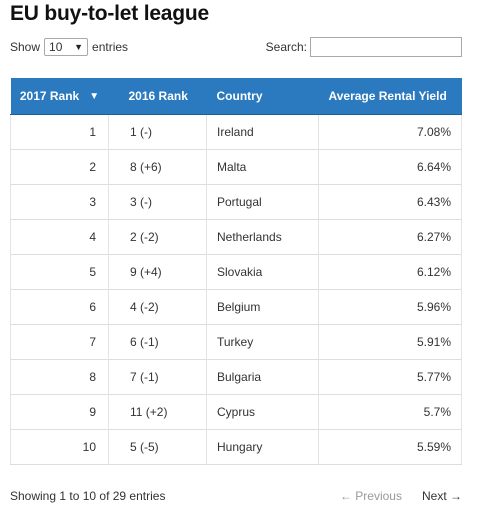  I want to click on table-row: 5 9 (+4) Slovakia 6.12%, so click(236, 271).